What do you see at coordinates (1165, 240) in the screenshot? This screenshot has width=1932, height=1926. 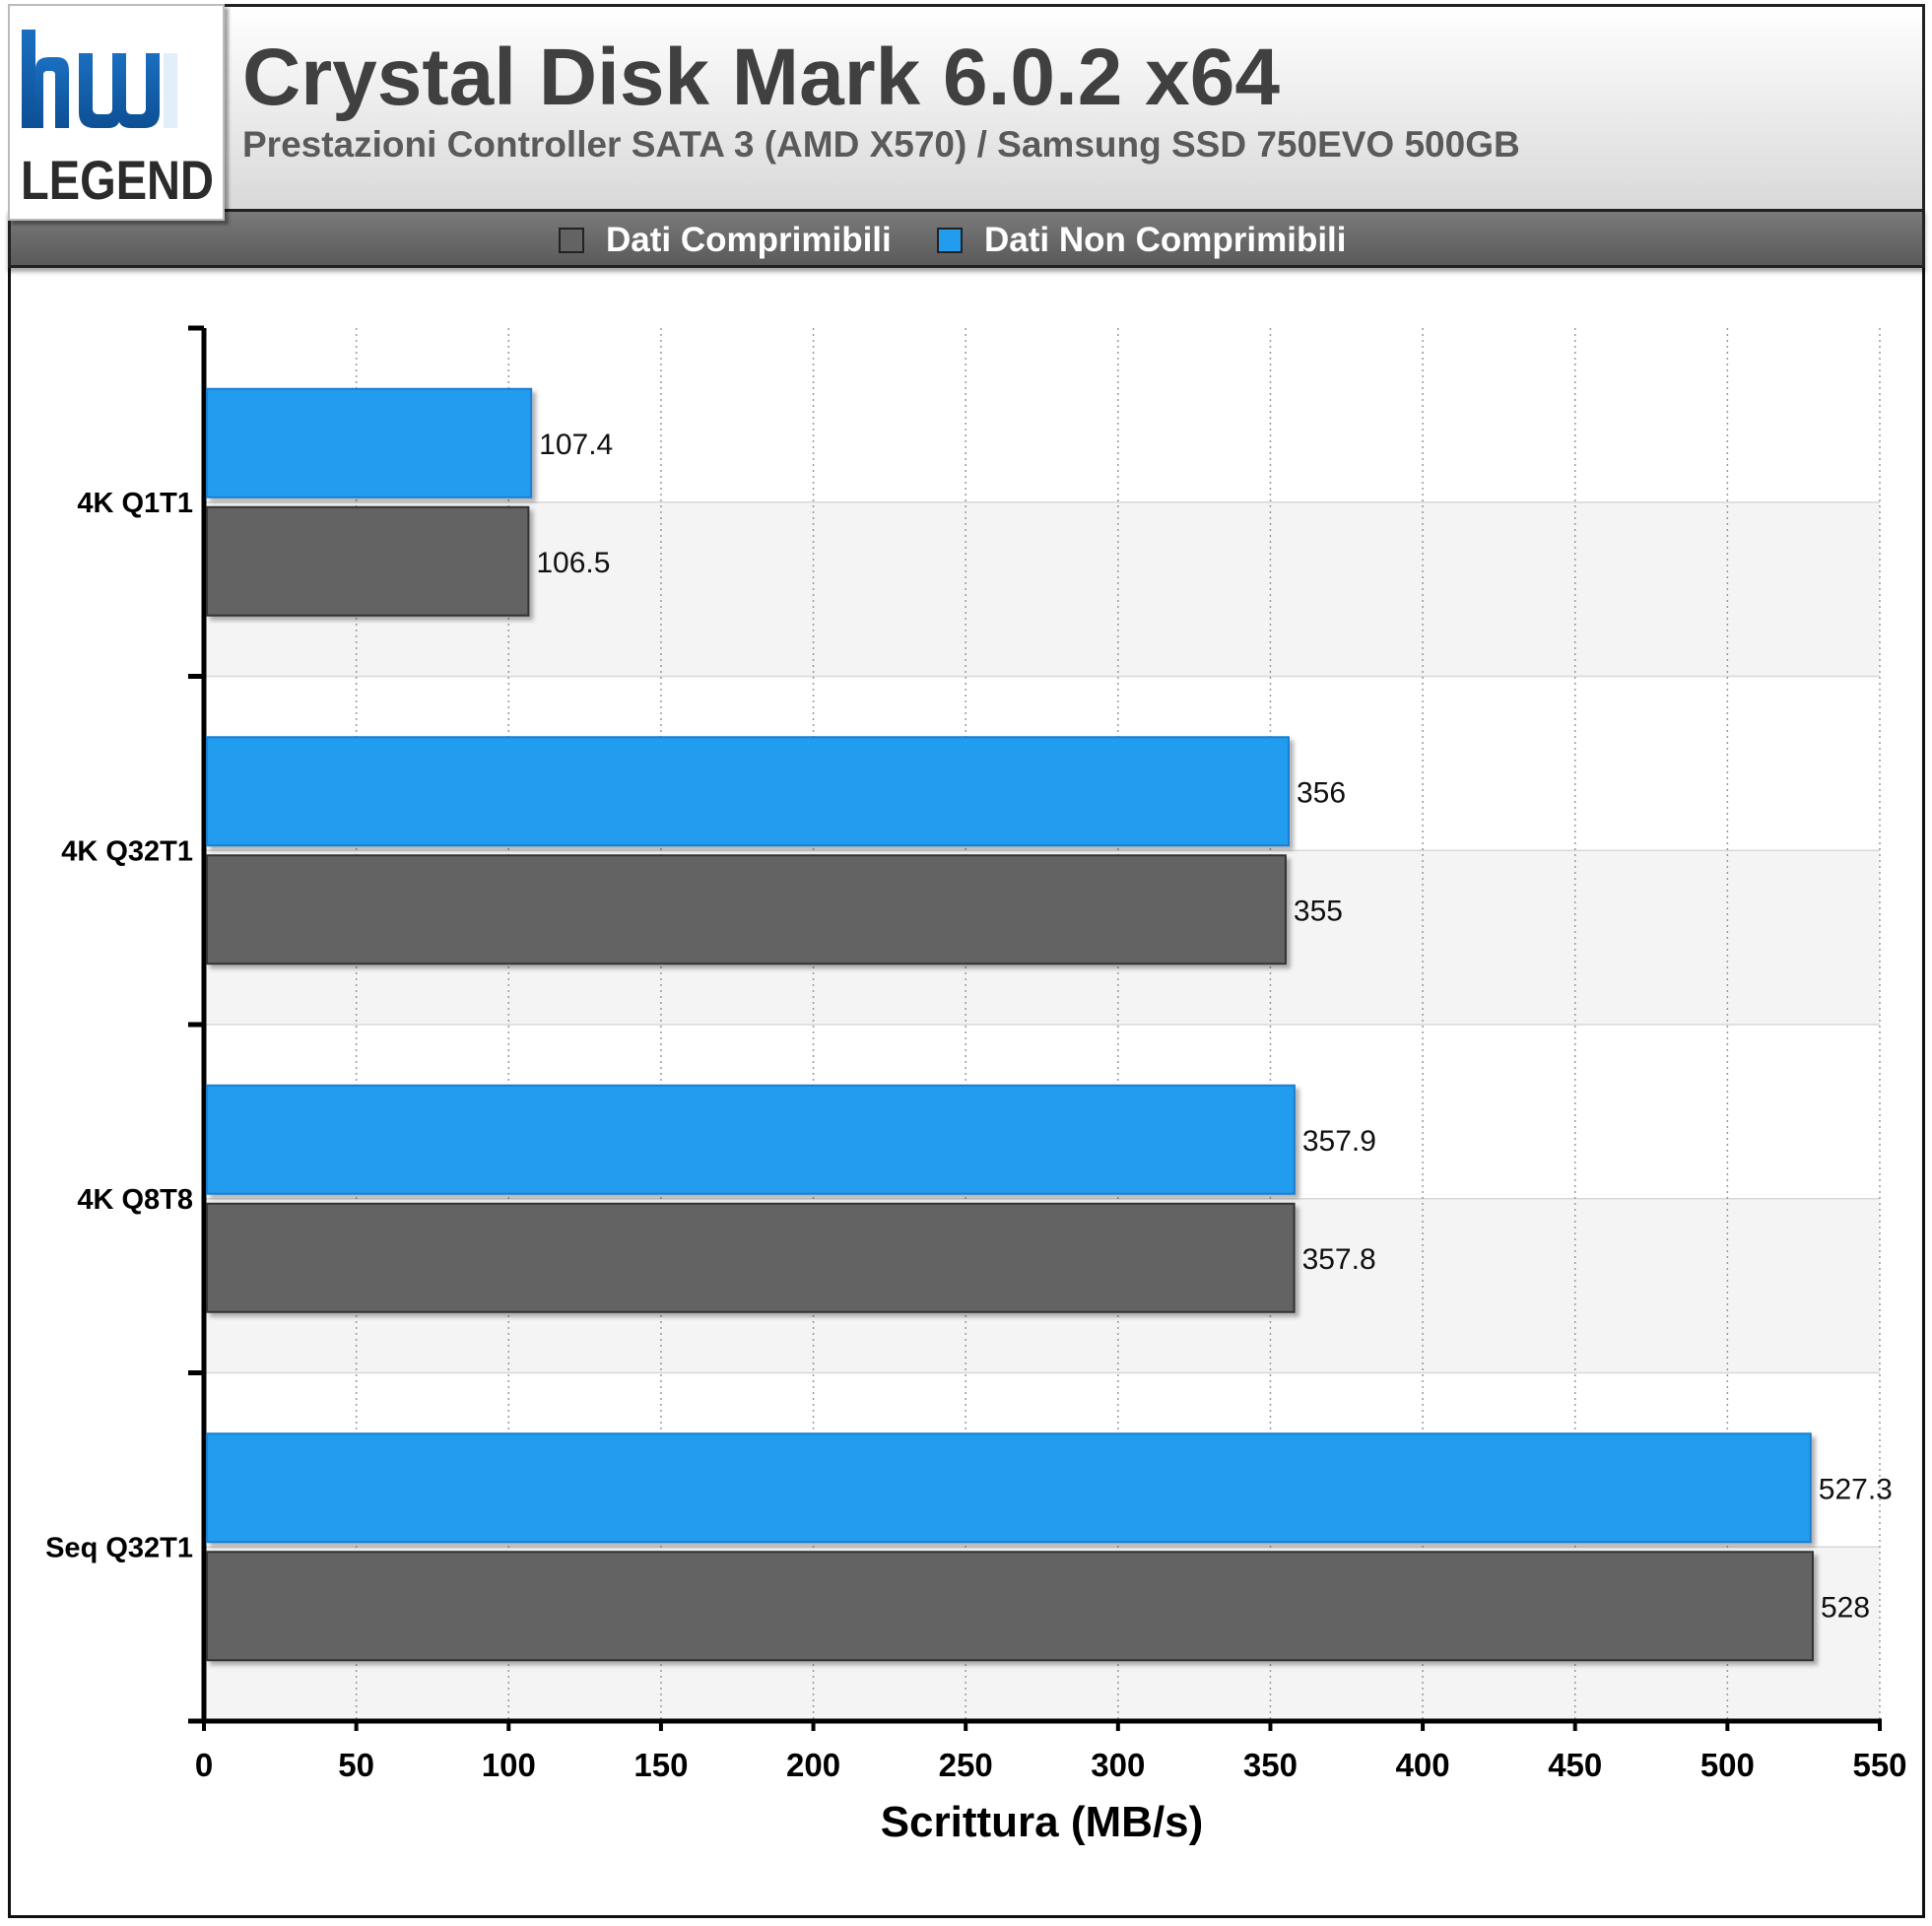 I see `legend-label-incompressible: Dati Non Comprimibili` at bounding box center [1165, 240].